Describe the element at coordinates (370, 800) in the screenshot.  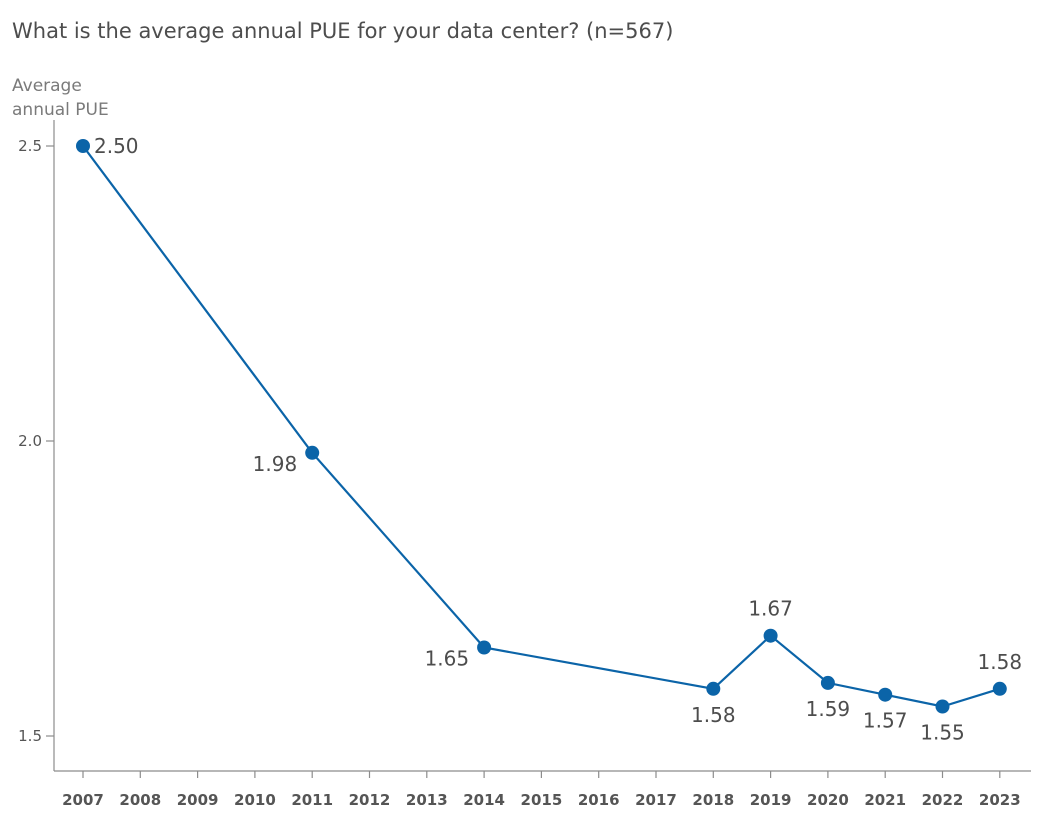
I see `x-tick-label: 2012` at that location.